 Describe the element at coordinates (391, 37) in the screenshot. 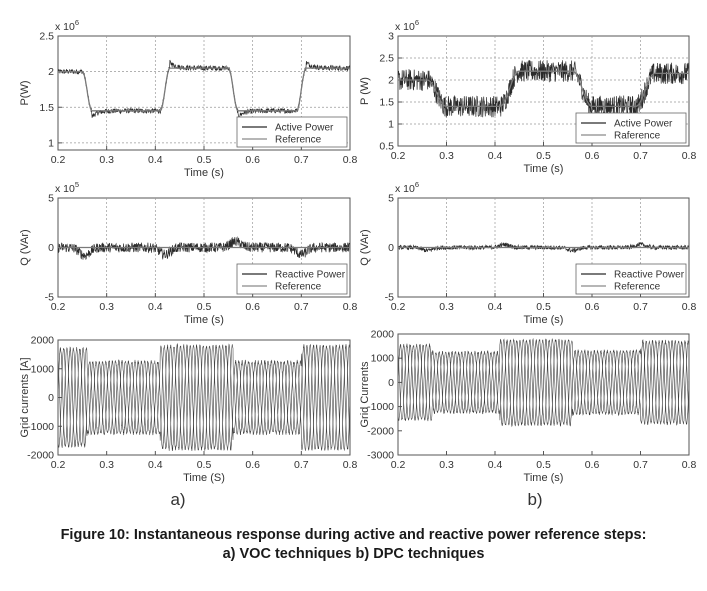

I see `y-tick-label: 3` at that location.